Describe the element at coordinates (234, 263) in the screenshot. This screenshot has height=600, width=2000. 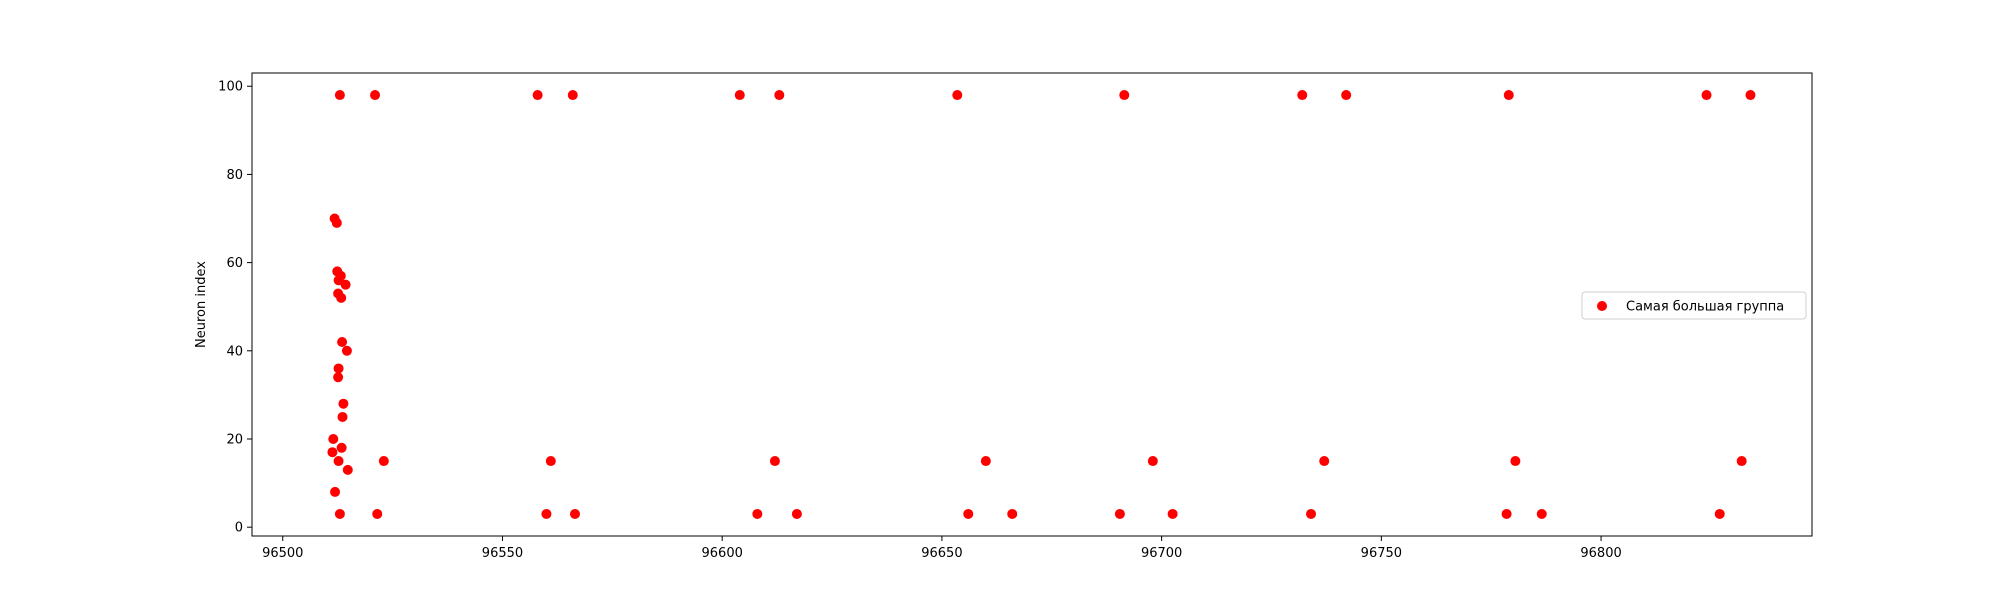
I see `y-tick-label: 60` at that location.